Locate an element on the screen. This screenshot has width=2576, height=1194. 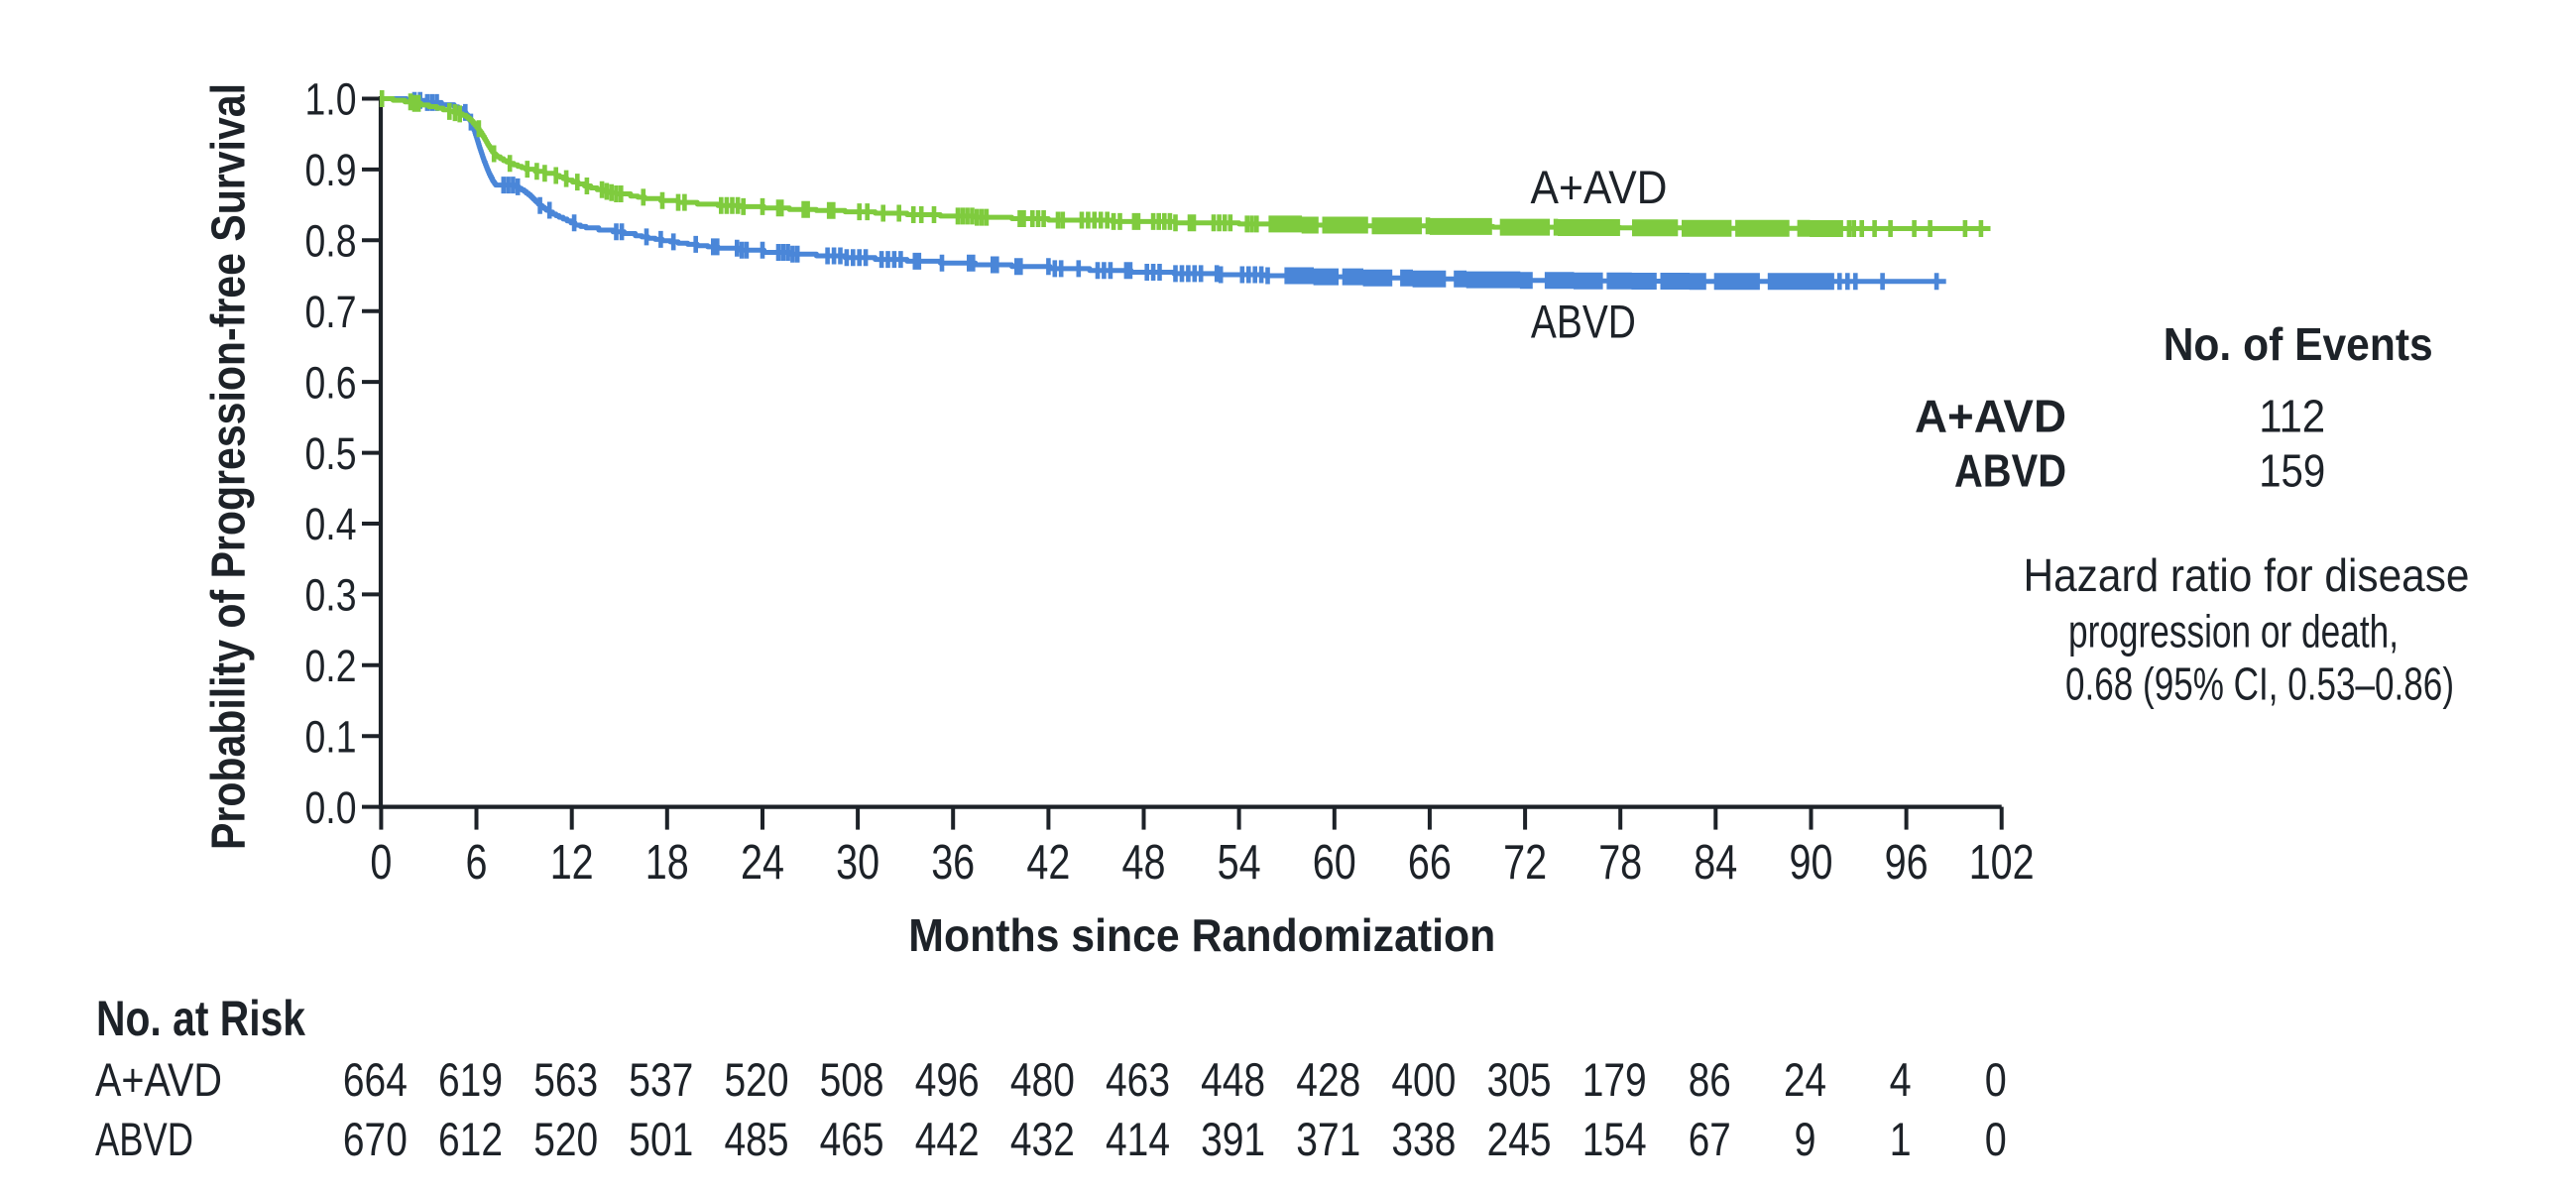
svg-text: 0.68 (95% CI, 0.53–0.86) is located at coordinates (2259, 683).